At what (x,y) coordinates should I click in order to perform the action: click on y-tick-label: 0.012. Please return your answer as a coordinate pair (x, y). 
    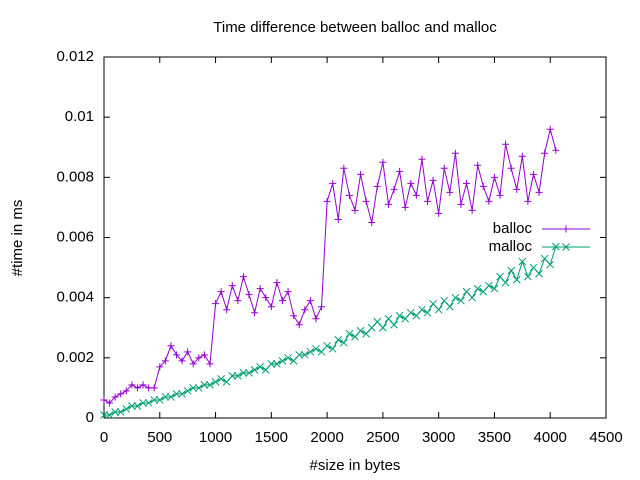
    Looking at the image, I should click on (75, 56).